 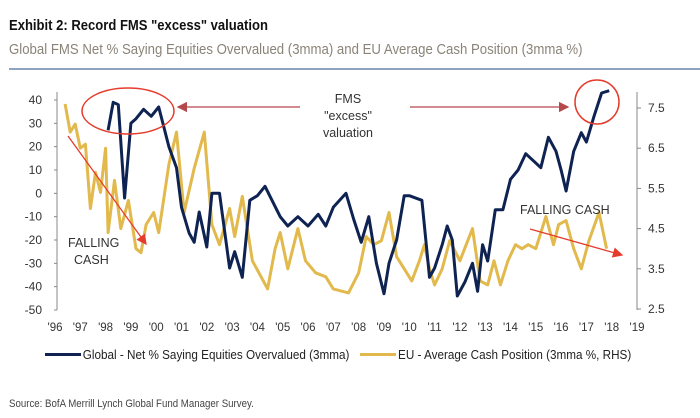 I want to click on x-tick-label: '05, so click(x=282, y=328).